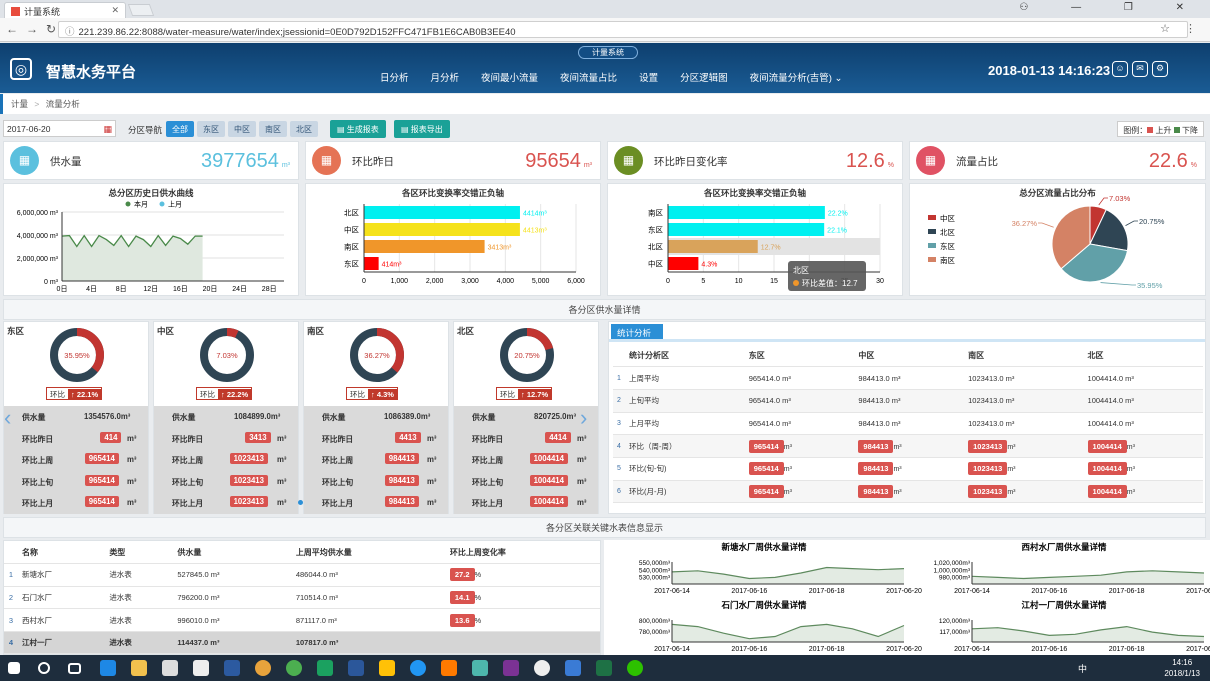 The height and width of the screenshot is (681, 1210). I want to click on table-row: 1 新塘水厂 进水表 527845.0 m³ 486044.0 m³ 27.2%, so click(302, 575).